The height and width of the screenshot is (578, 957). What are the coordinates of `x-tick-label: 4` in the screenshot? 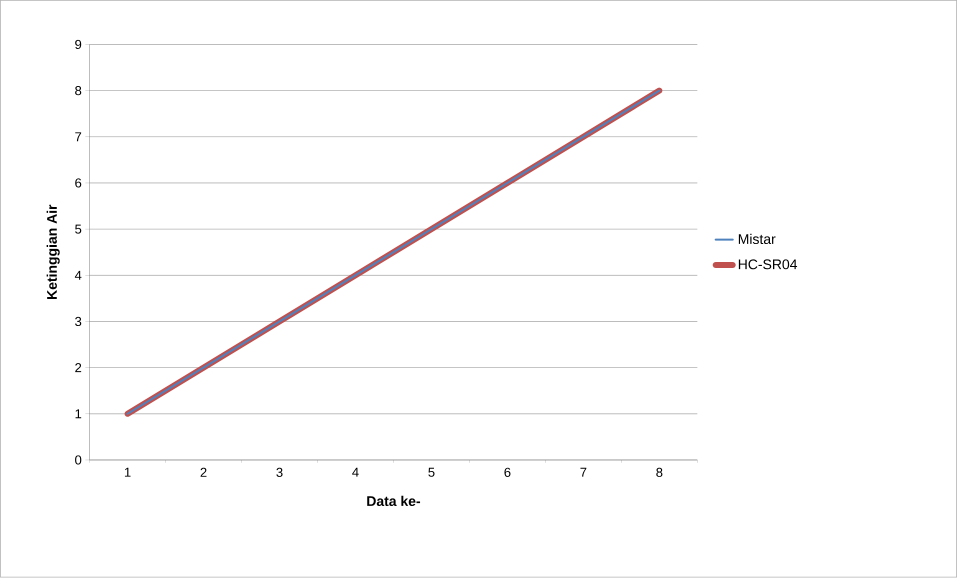 It's located at (355, 472).